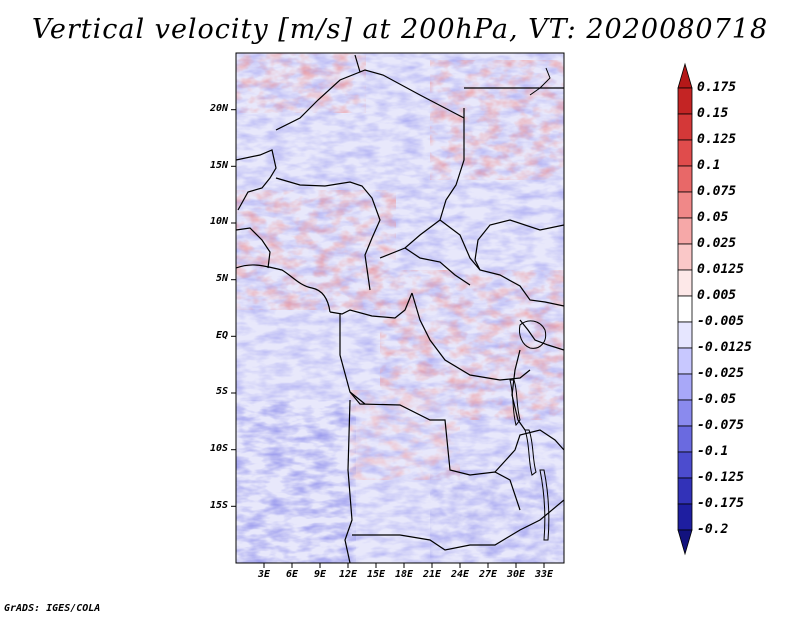 Image resolution: width=800 pixels, height=618 pixels. Describe the element at coordinates (218, 221) in the screenshot. I see `y-tick-label: 10N` at that location.